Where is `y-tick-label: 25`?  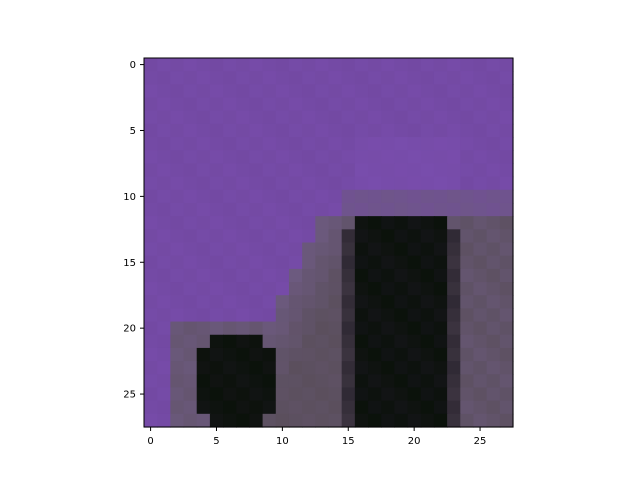
y-tick-label: 25 is located at coordinates (129, 395).